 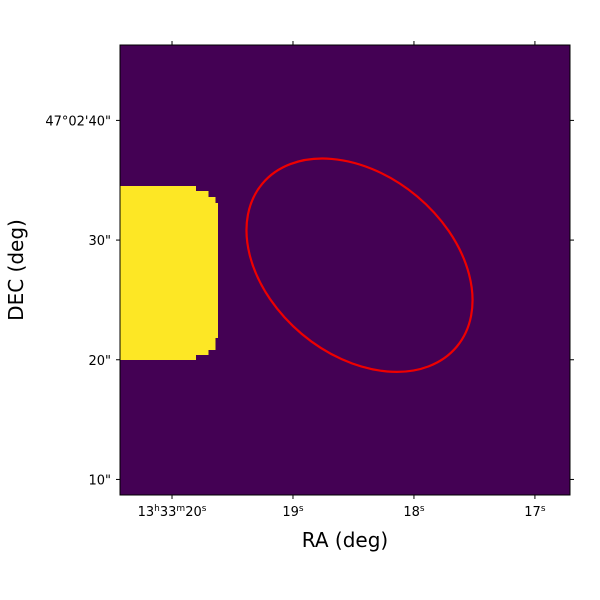 I want to click on y-tick-label: 10", so click(x=99, y=480).